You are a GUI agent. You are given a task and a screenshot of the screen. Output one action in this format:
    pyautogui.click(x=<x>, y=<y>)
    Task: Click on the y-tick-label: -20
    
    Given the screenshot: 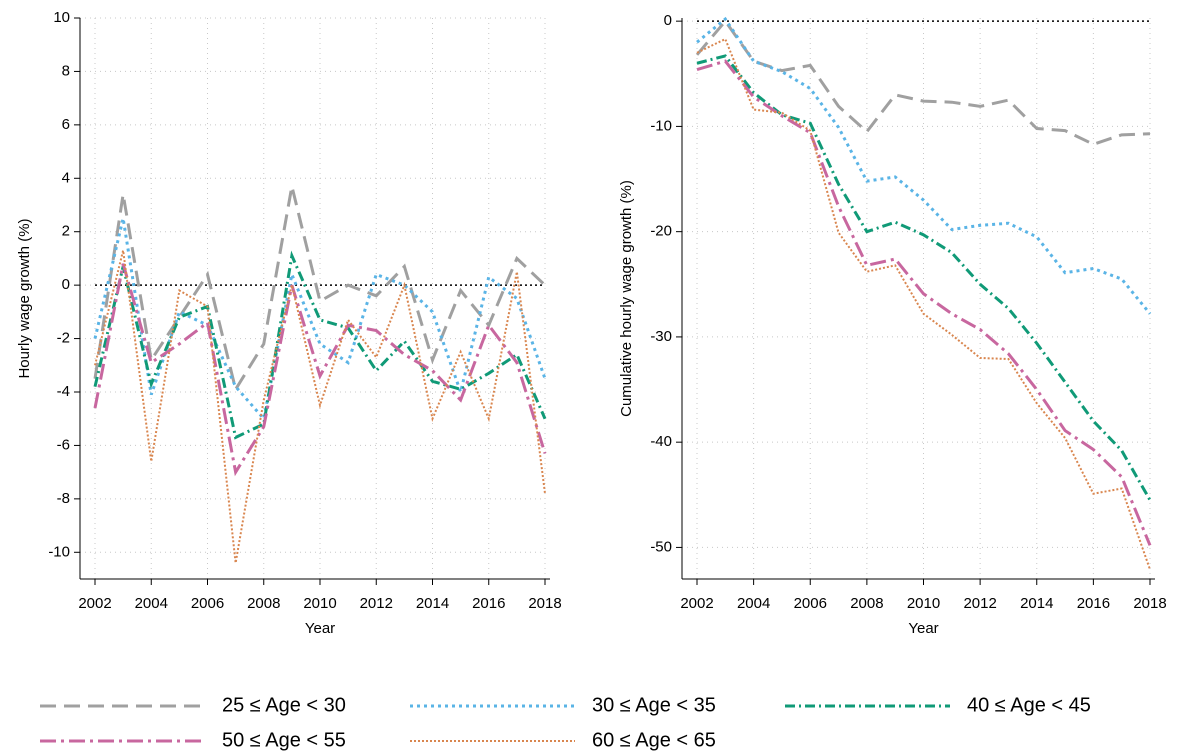 What is the action you would take?
    pyautogui.click(x=661, y=231)
    